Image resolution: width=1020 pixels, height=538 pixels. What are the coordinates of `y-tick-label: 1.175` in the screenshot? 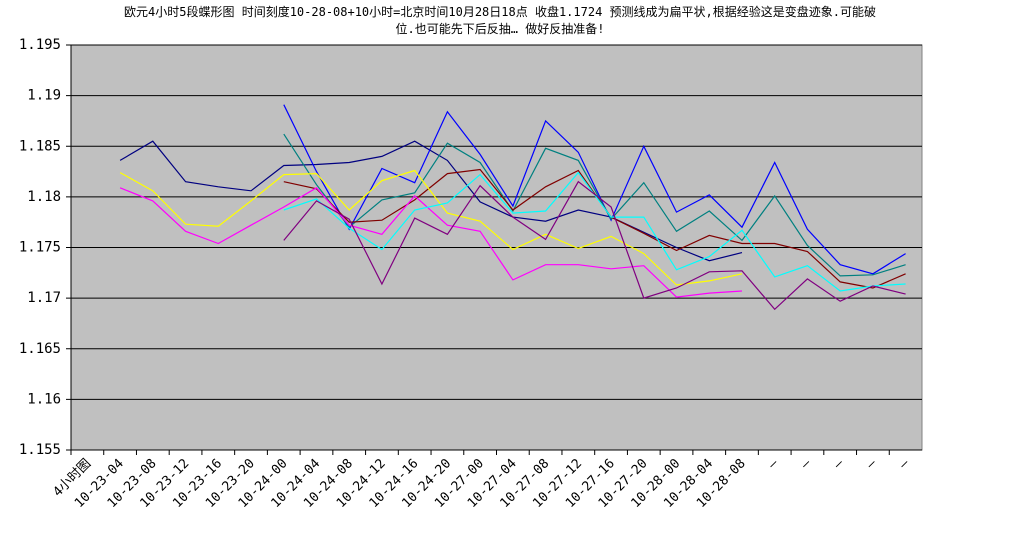 It's located at (40, 248).